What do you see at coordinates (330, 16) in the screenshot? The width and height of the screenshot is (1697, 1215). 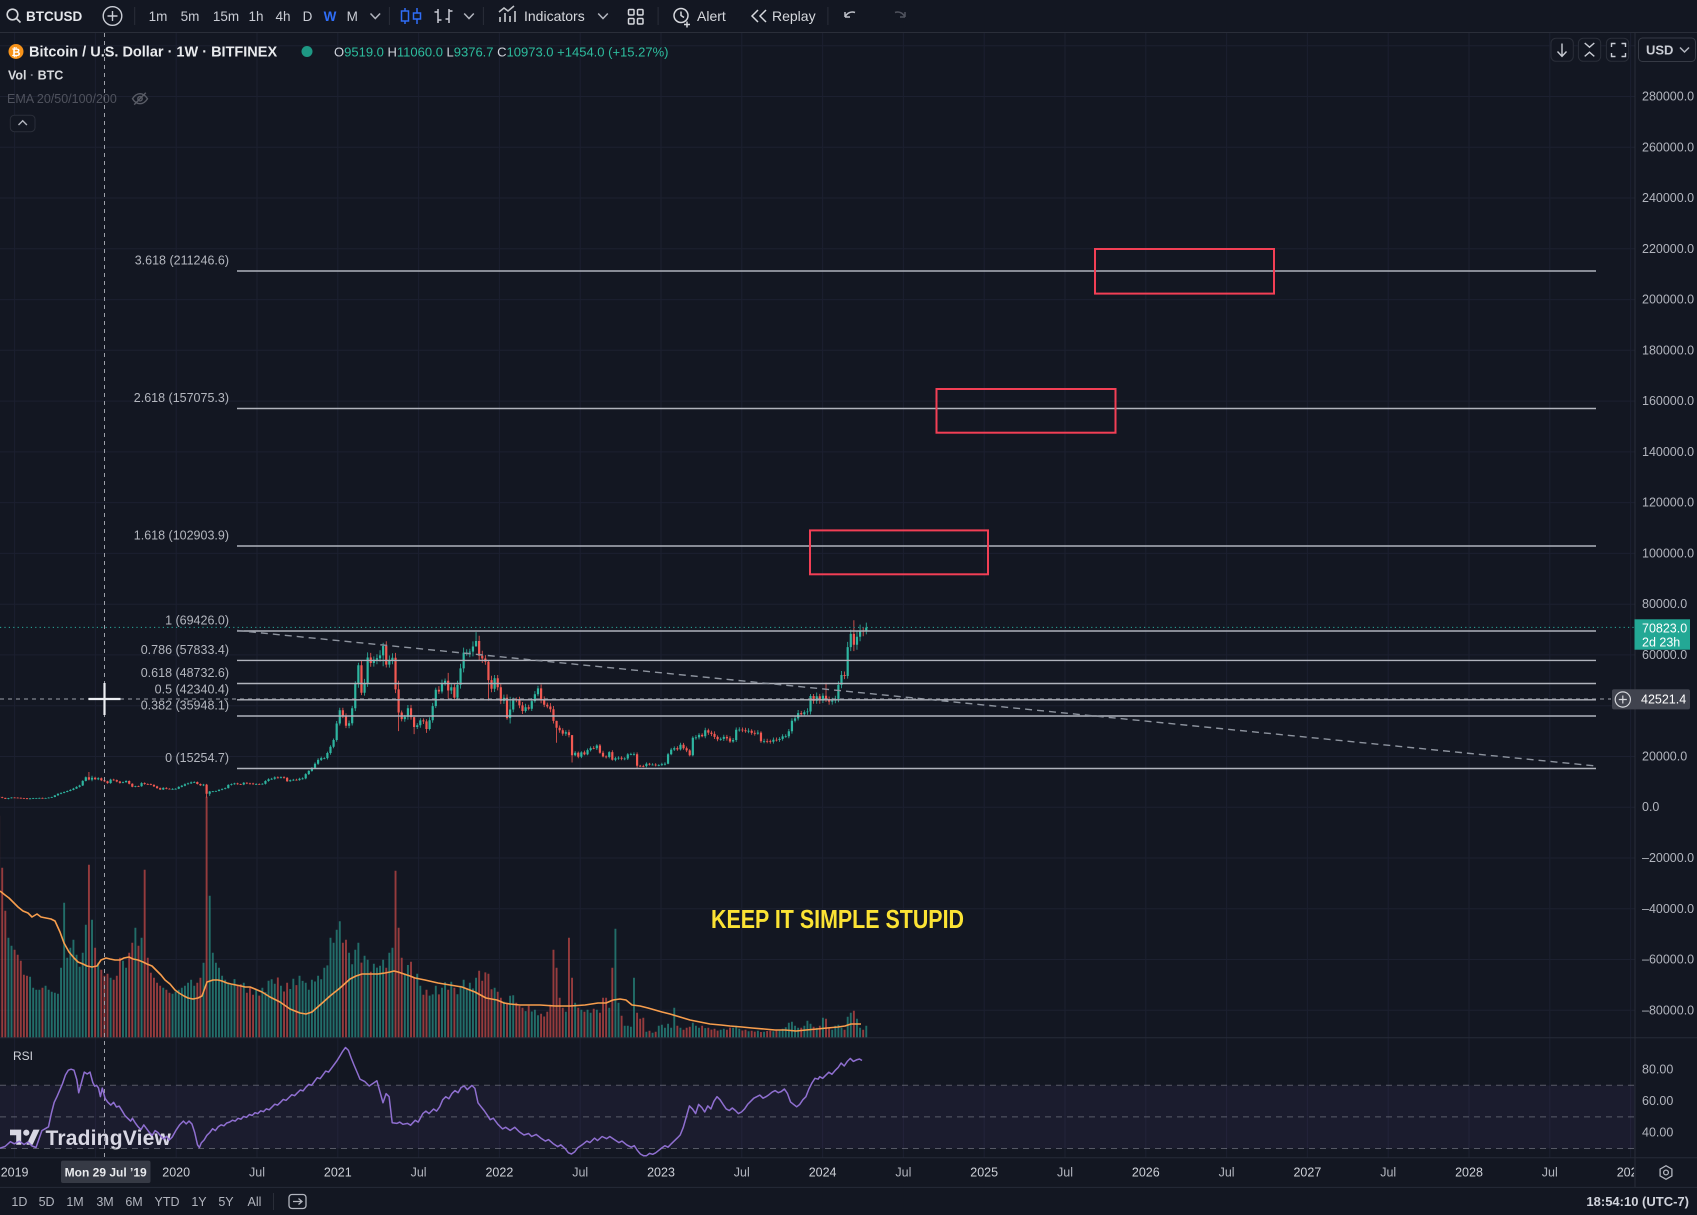 I see `svg-text: W` at bounding box center [330, 16].